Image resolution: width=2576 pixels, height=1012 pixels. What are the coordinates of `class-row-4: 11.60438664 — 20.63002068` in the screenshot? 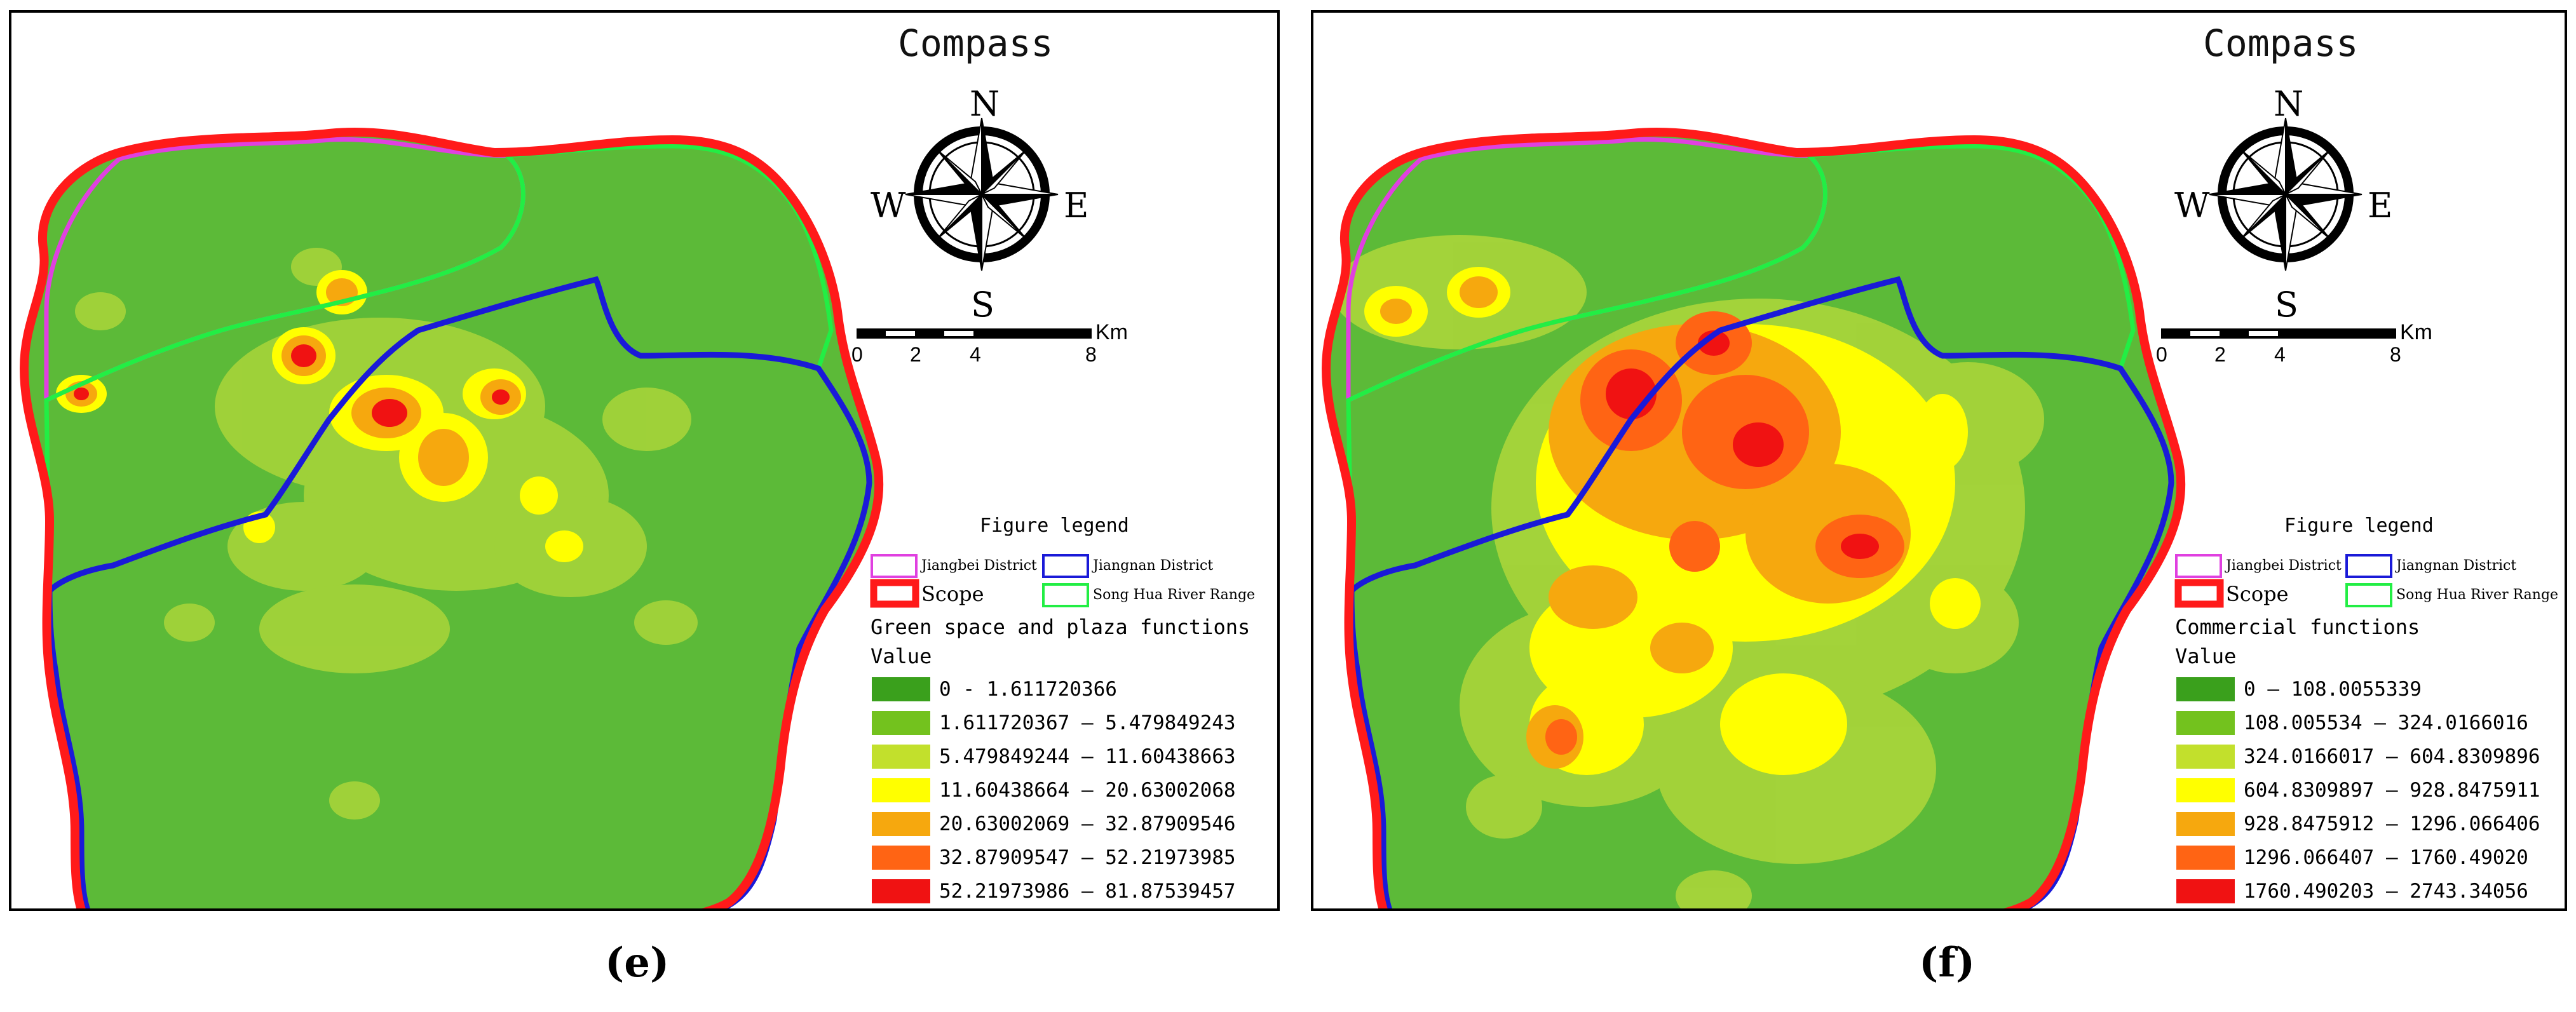 It's located at (1054, 790).